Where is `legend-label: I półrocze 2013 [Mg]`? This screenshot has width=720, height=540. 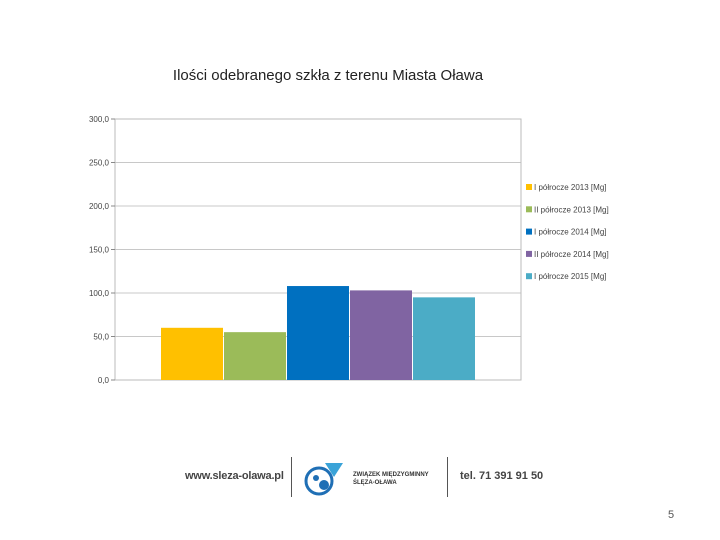
legend-label: I półrocze 2013 [Mg] is located at coordinates (570, 187).